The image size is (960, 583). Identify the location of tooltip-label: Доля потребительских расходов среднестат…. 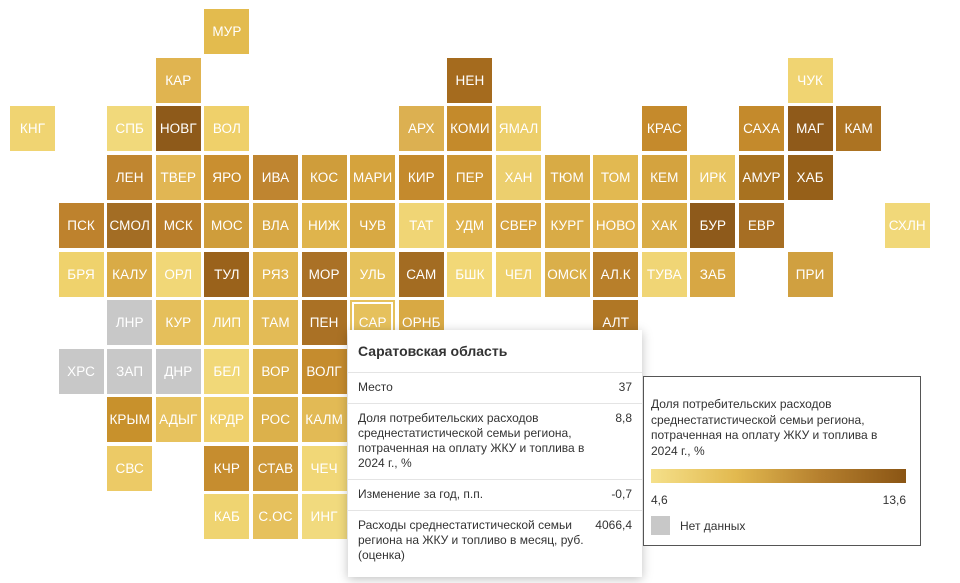
(471, 440).